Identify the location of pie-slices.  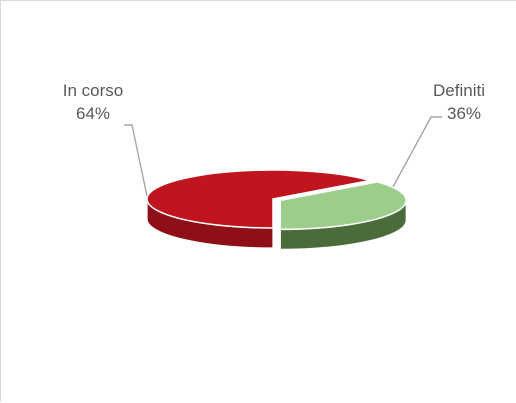
(276, 200).